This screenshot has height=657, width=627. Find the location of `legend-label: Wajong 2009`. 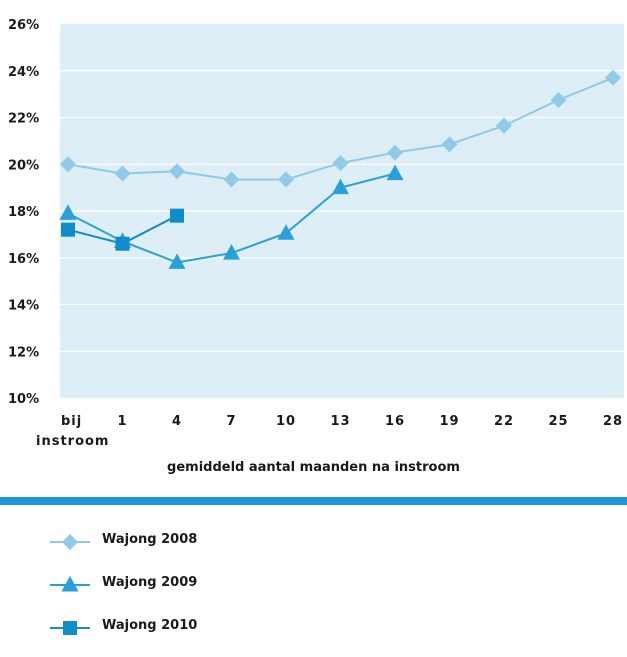

legend-label: Wajong 2009 is located at coordinates (150, 582).